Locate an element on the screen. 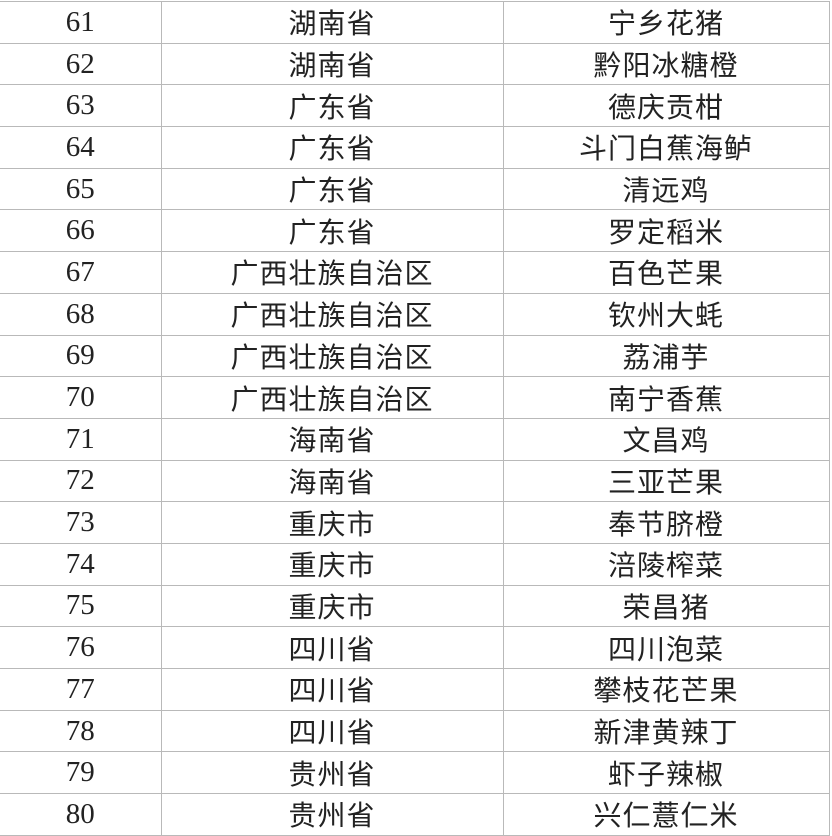 Image resolution: width=832 pixels, height=836 pixels. table-row: 65 广东省 清远鸡 is located at coordinates (415, 189).